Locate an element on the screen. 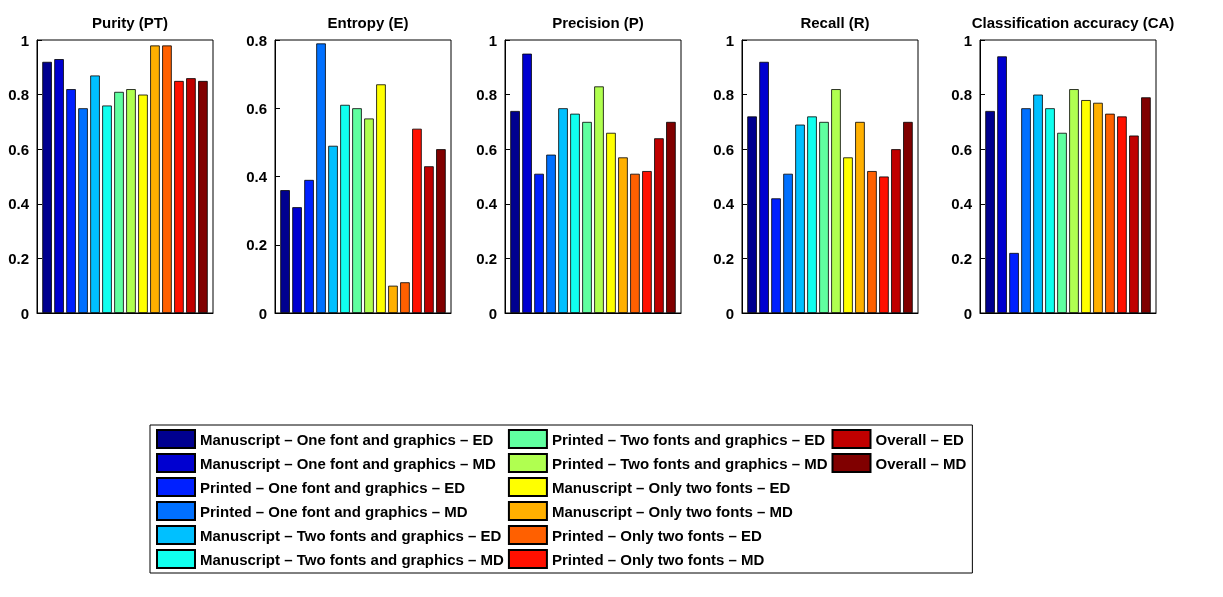 The height and width of the screenshot is (597, 1223). legend-label: Printed – One font and graphics – ED is located at coordinates (333, 487).